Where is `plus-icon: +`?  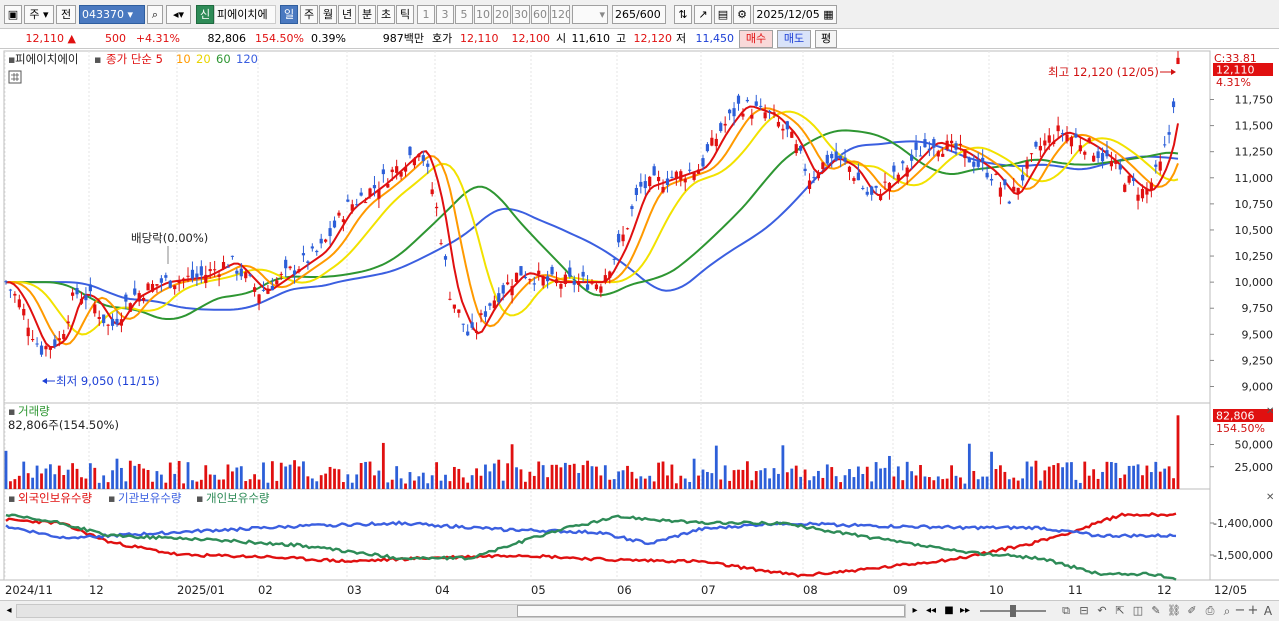 plus-icon: + is located at coordinates (1253, 610).